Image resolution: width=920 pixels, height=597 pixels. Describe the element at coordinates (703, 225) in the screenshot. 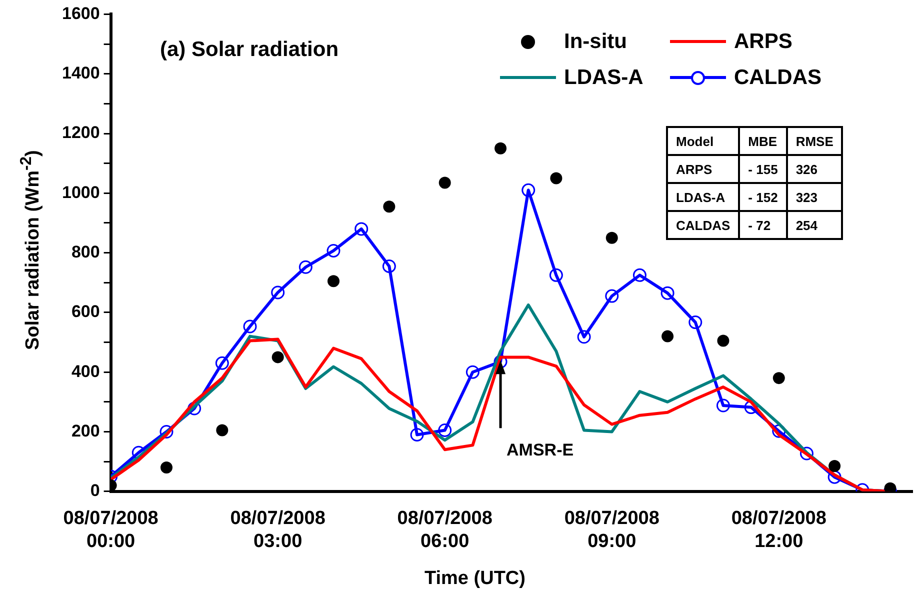

I see `annotation: CALDAS` at that location.